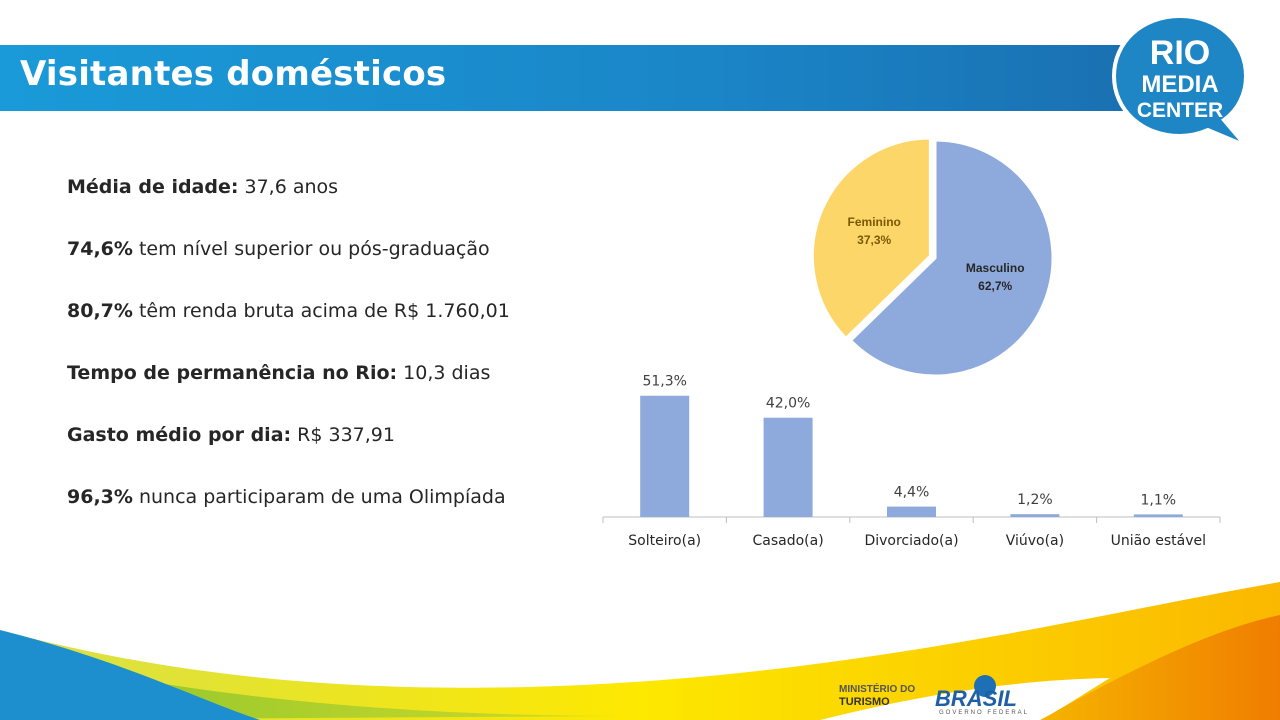 This screenshot has height=720, width=1280. I want to click on fact-item: Média de idade: 37,6 anos, so click(327, 207).